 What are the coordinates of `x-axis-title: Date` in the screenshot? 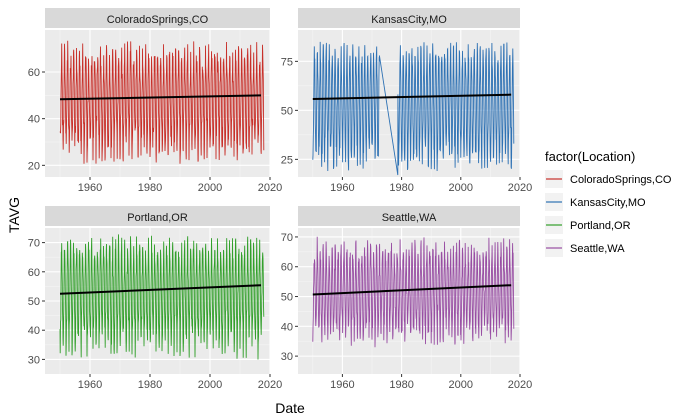 It's located at (290, 408).